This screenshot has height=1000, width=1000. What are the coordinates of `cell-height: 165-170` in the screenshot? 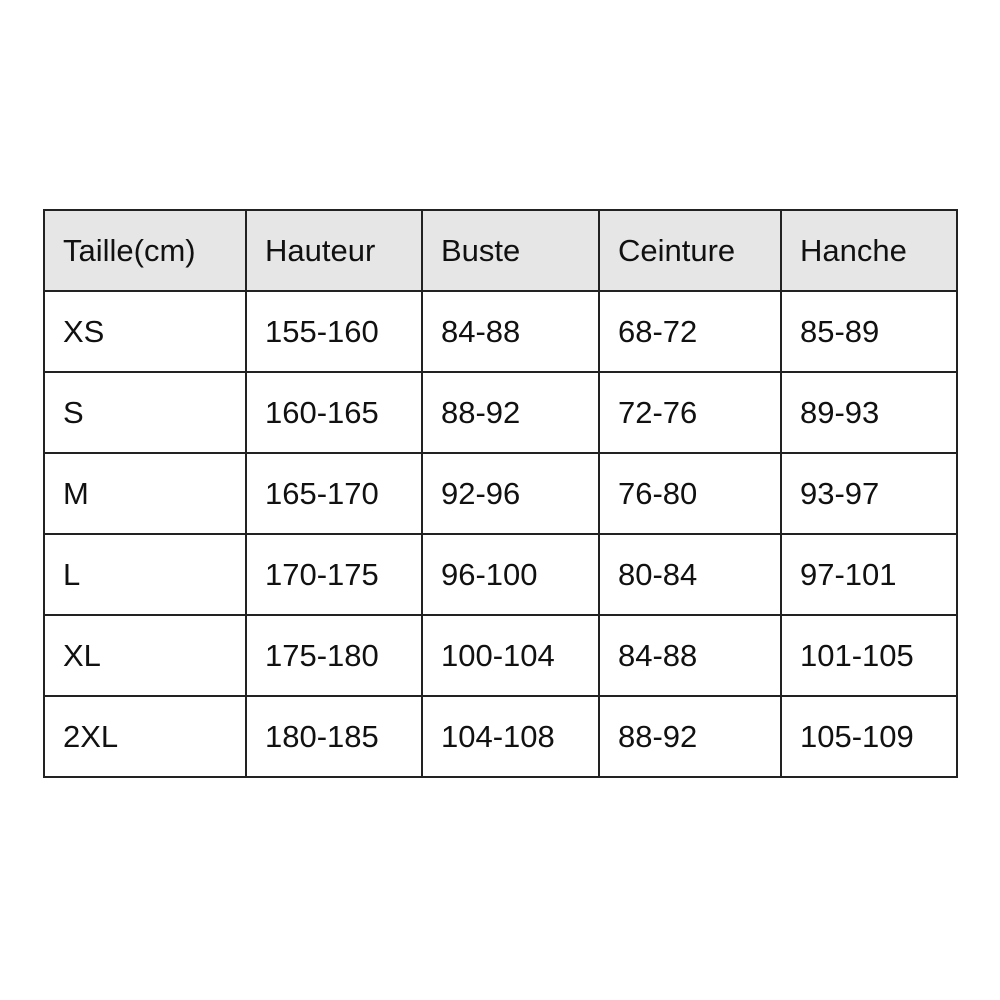 It's located at (334, 493).